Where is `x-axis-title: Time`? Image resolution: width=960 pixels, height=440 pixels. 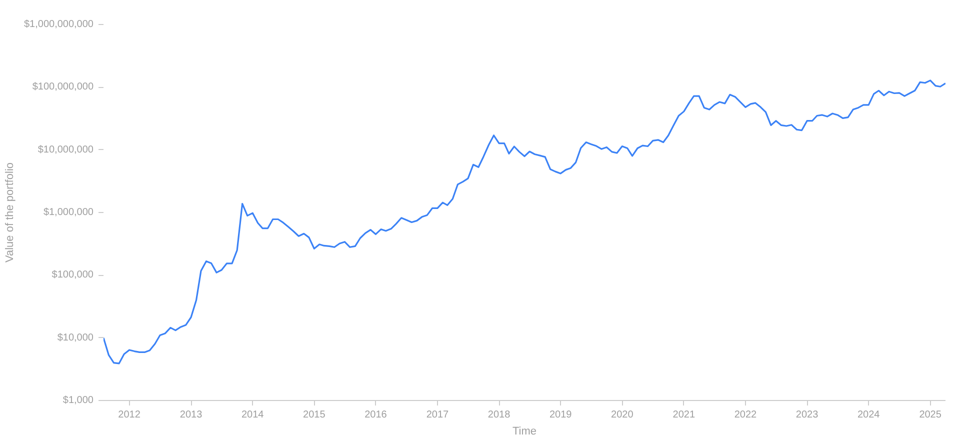 x-axis-title: Time is located at coordinates (524, 432).